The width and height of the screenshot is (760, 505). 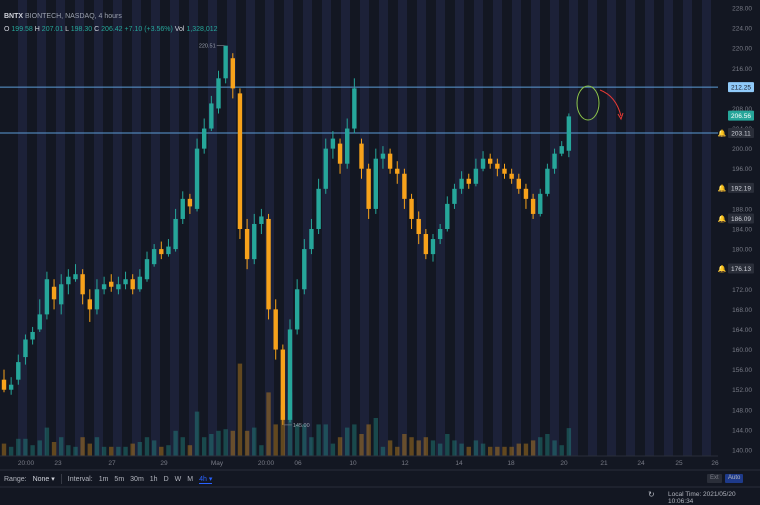 I want to click on low-label: L, so click(x=67, y=29).